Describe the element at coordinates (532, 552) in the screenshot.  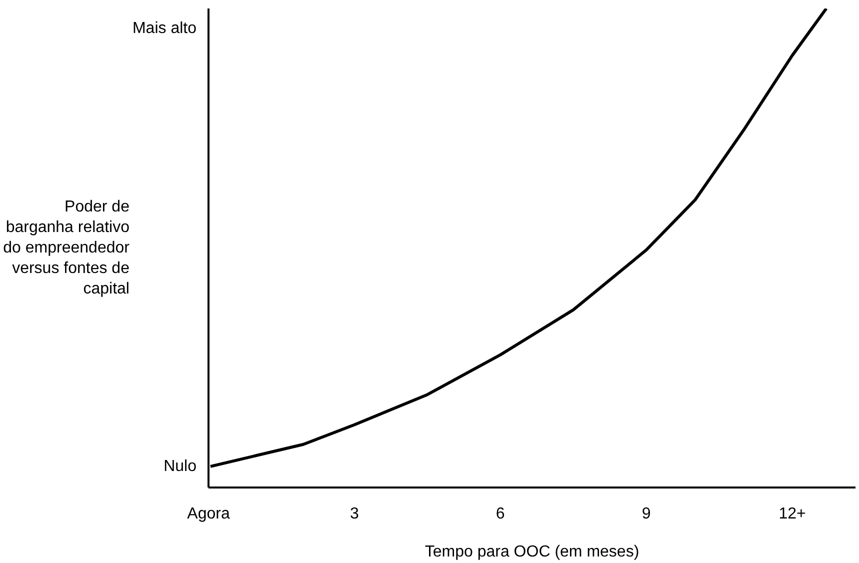
I see `x-axis-title: Tempo para OOC (em meses)` at that location.